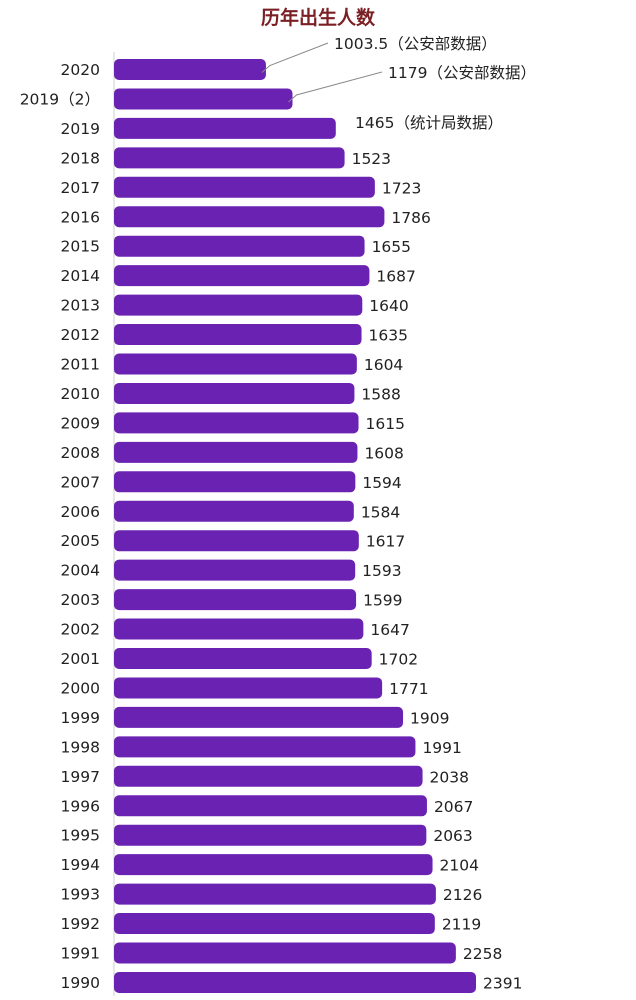 This screenshot has width=636, height=1000. I want to click on category-label: 2013, so click(80, 306).